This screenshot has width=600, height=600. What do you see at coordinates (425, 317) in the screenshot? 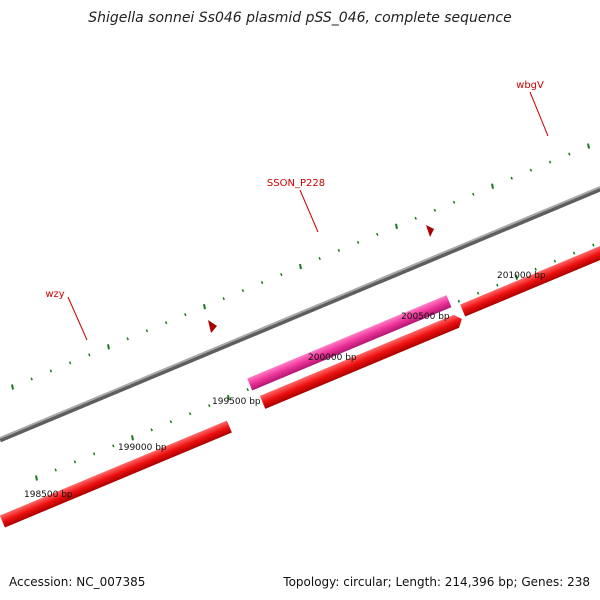
I see `ruler-label-200500: 200500 bp` at bounding box center [425, 317].